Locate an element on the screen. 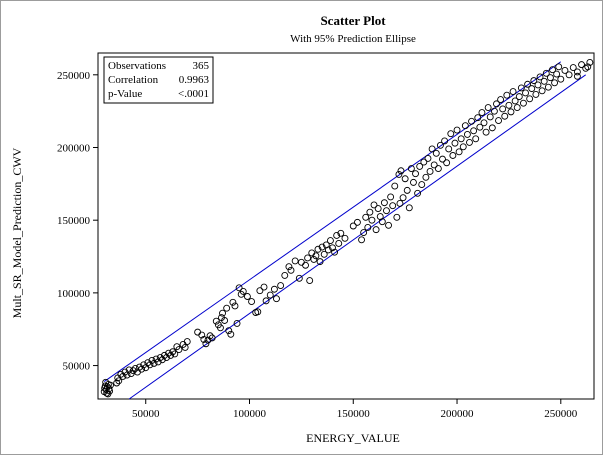 This screenshot has height=456, width=603. chart-title: Scatter Plot is located at coordinates (353, 20).